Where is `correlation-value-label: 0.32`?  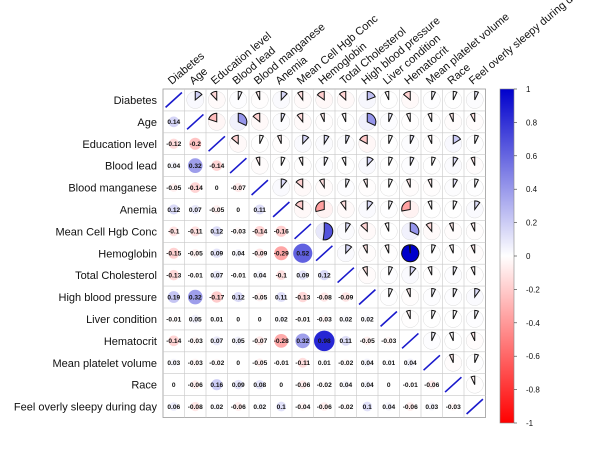 correlation-value-label: 0.32 is located at coordinates (302, 341).